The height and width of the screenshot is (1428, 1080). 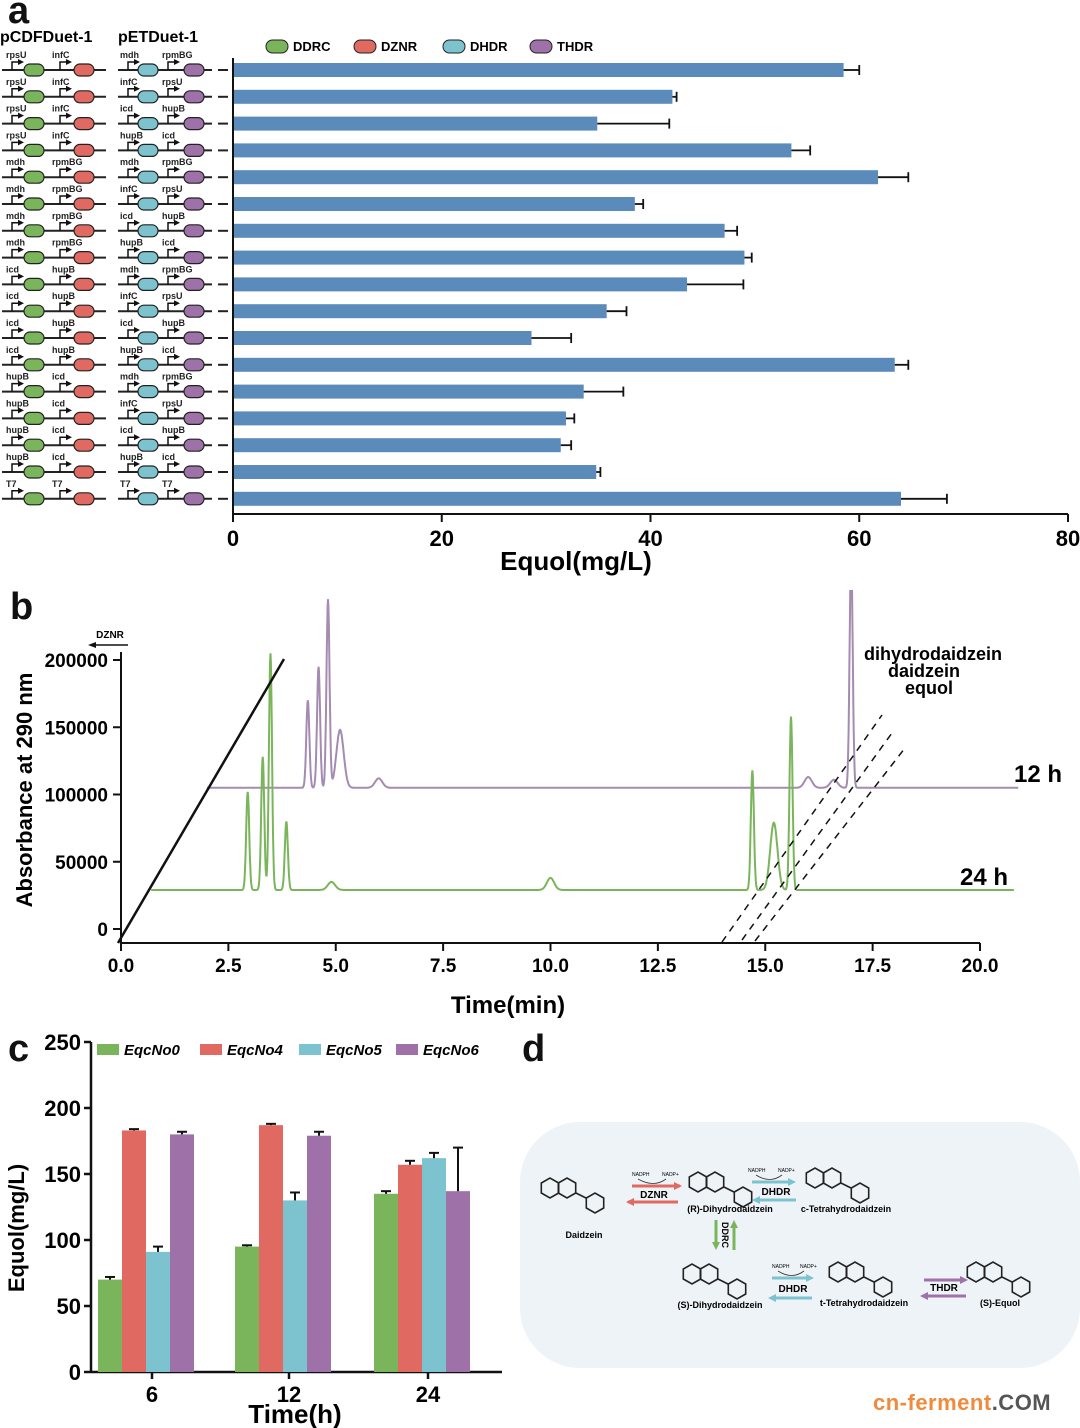 I want to click on legend-label-ddrc: DDRC, so click(x=312, y=46).